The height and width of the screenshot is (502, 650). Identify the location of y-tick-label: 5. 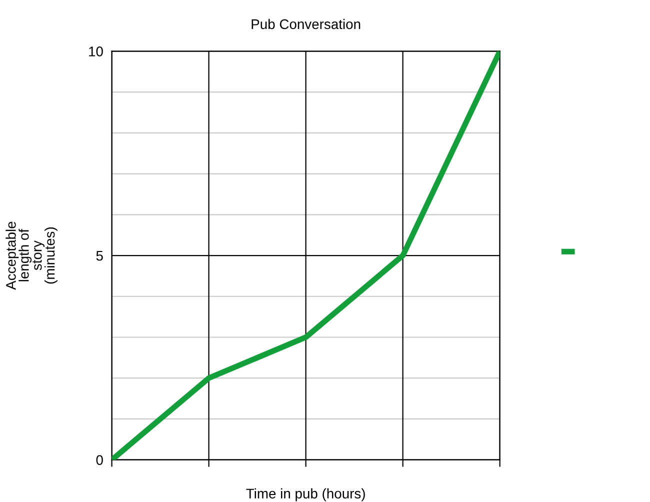
(99, 255).